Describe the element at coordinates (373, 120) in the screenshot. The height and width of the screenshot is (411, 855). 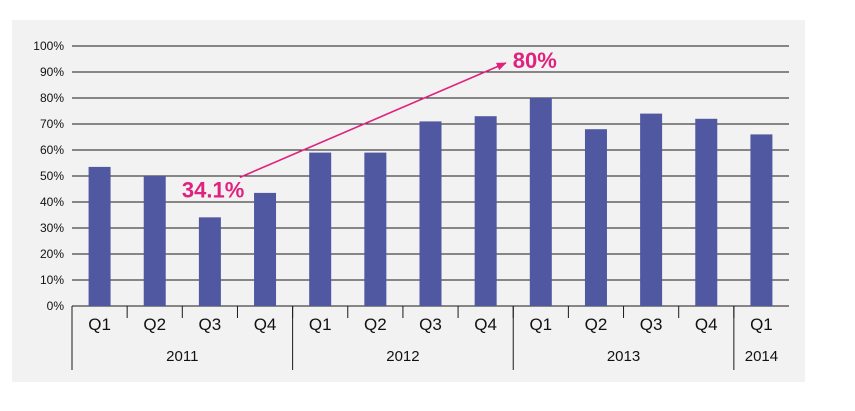
I see `trend-arrow` at that location.